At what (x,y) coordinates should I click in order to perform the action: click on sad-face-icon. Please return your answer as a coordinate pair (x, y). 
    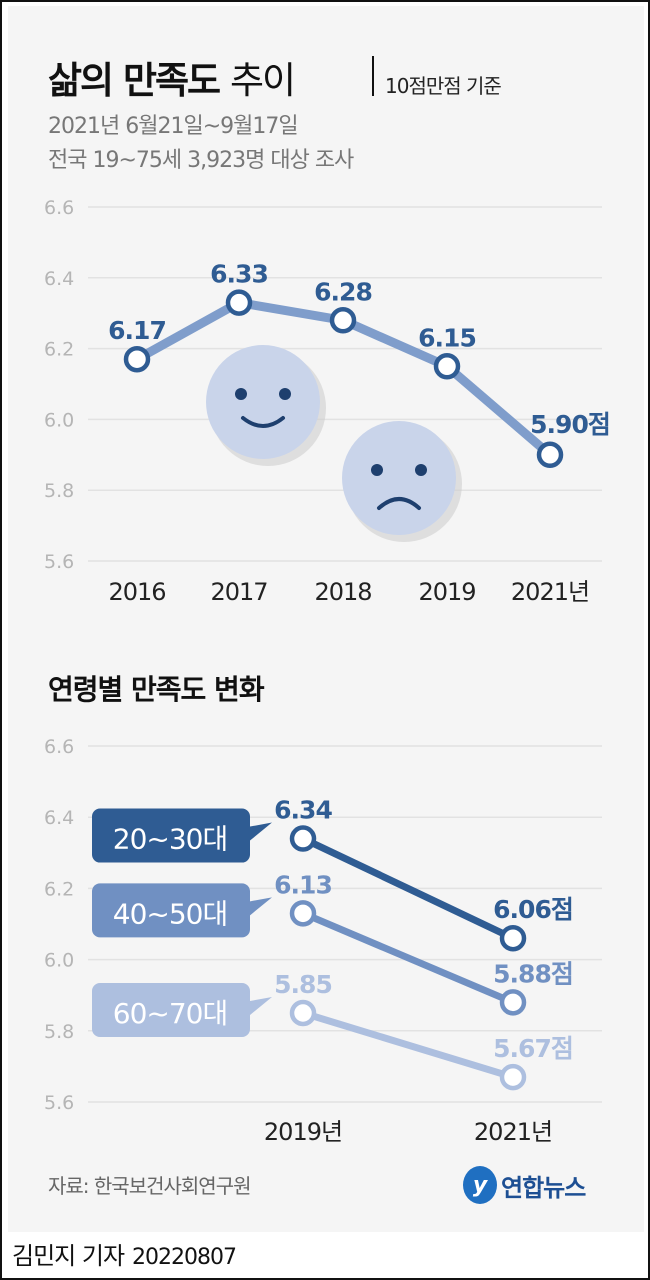
    Looking at the image, I should click on (399, 478).